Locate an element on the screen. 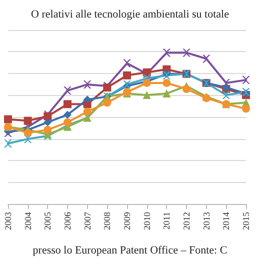  x-tick-label: 2010 is located at coordinates (147, 221).